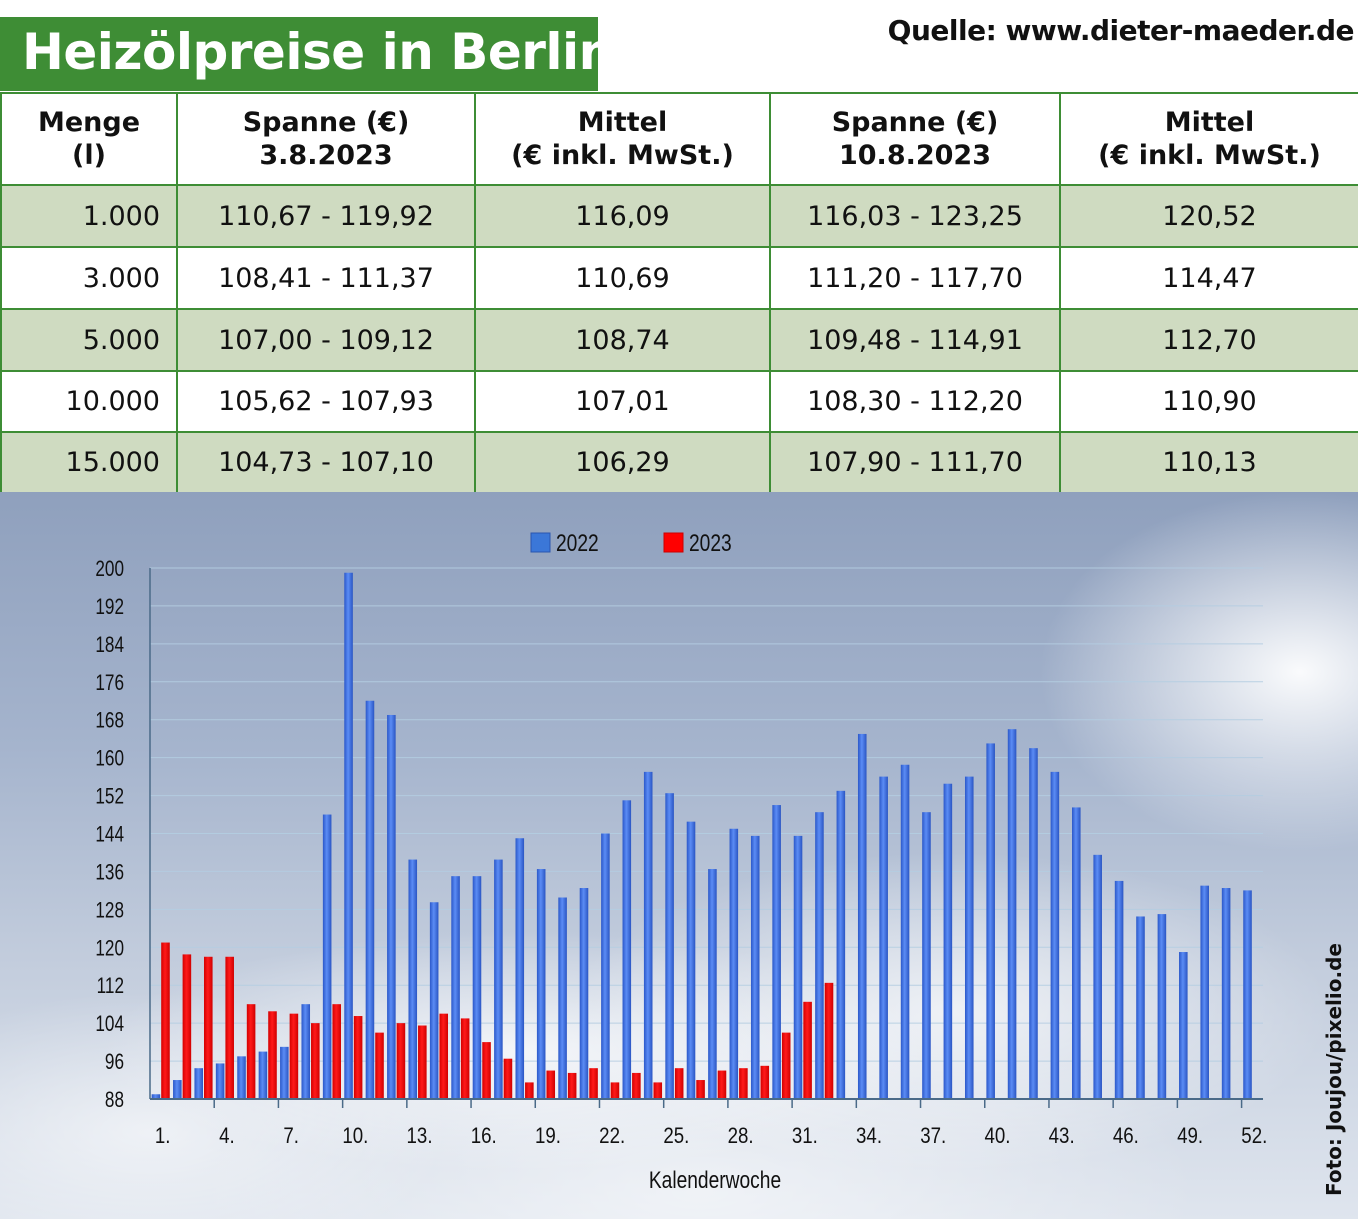 This screenshot has width=1358, height=1219. I want to click on cell-spanne-2: 107,90 - 111,70, so click(915, 462).